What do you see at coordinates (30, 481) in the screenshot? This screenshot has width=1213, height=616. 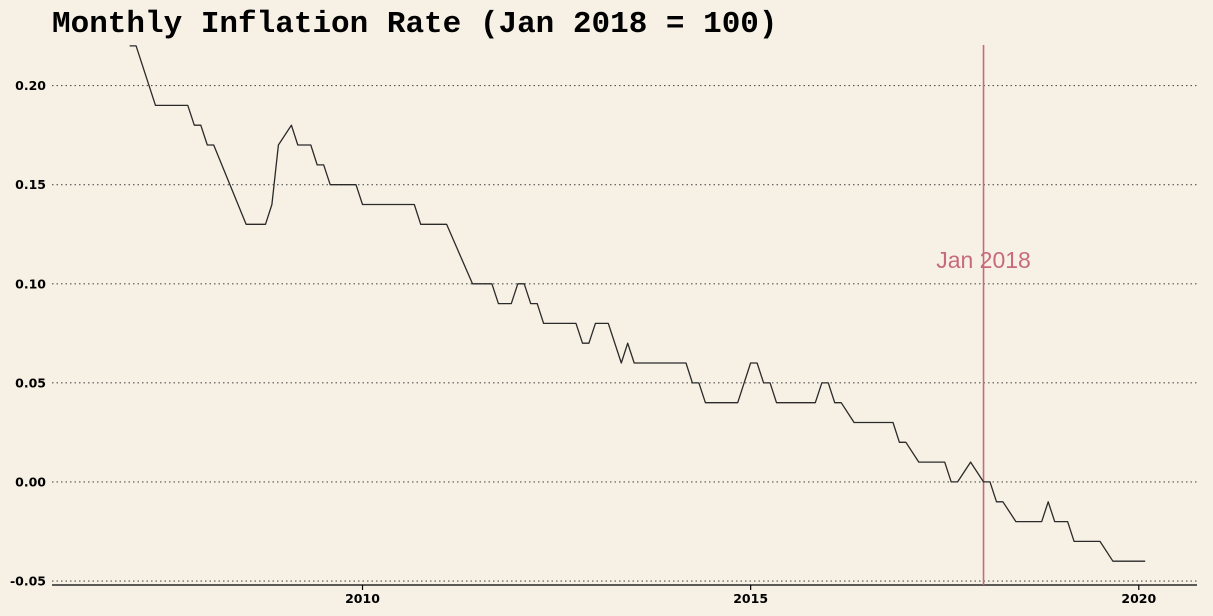 I see `y-tick-label: 0.00` at bounding box center [30, 481].